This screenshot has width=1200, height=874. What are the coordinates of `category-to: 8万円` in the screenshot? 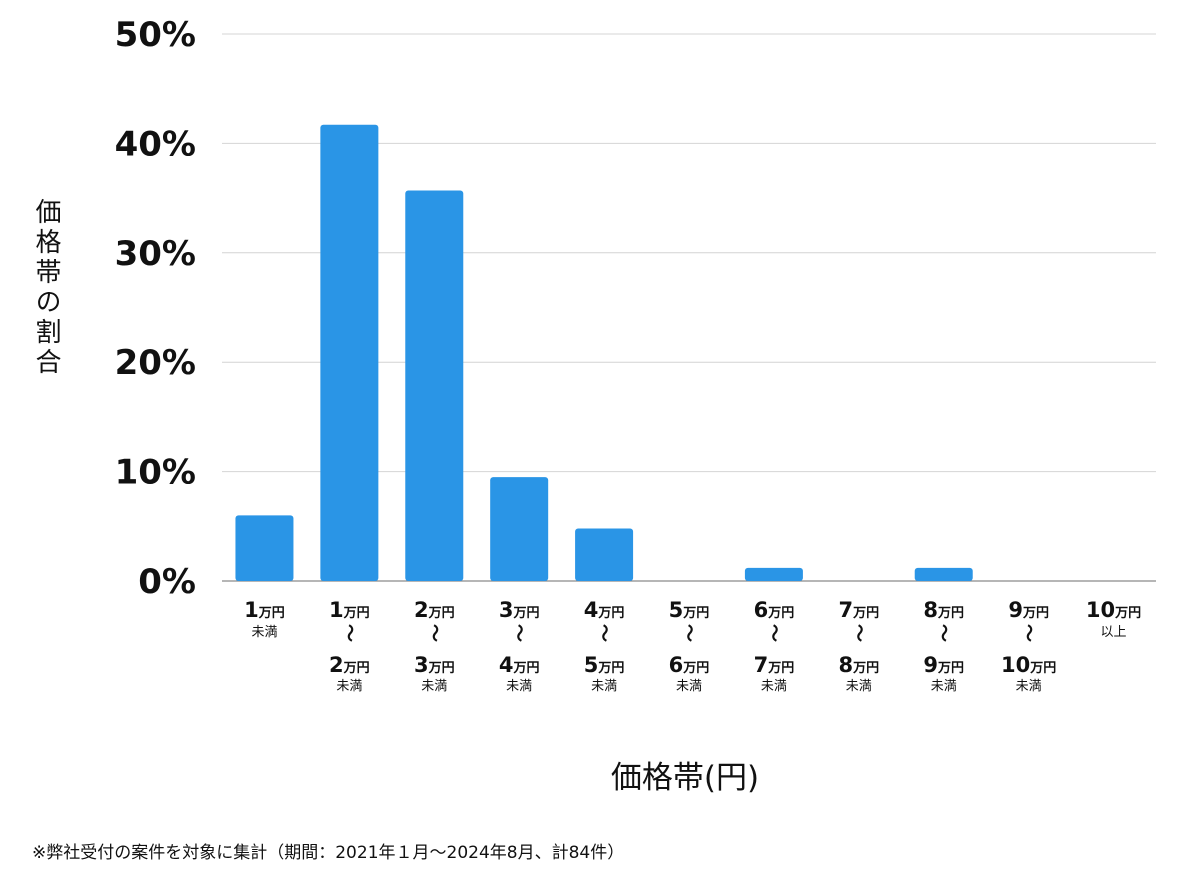 It's located at (858, 665).